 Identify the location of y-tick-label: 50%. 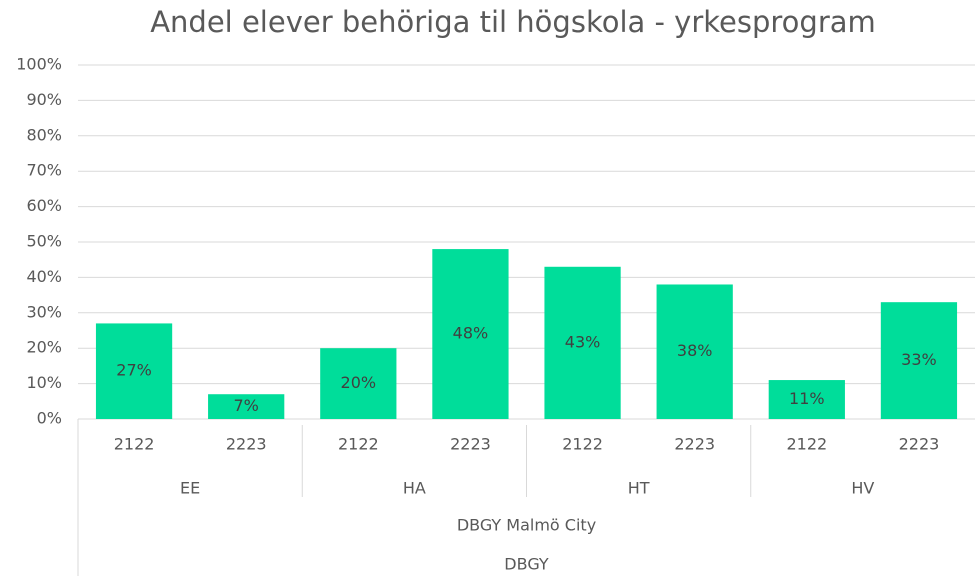
(44, 241).